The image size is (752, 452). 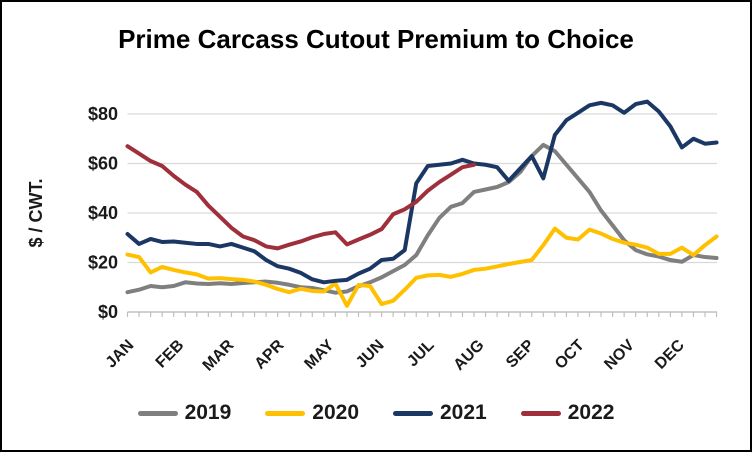 What do you see at coordinates (370, 354) in the screenshot?
I see `x-month-label: JUN` at bounding box center [370, 354].